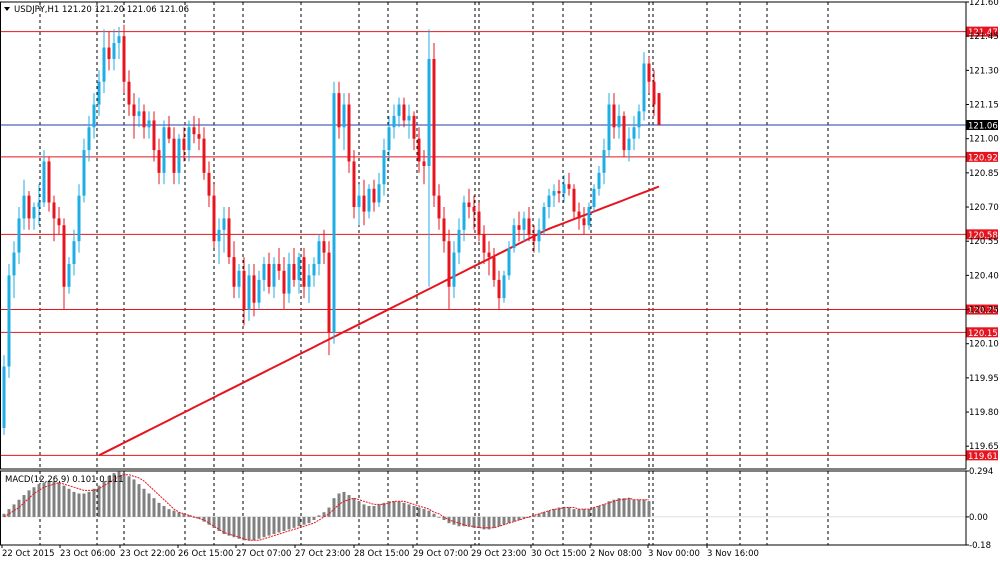 This screenshot has height=562, width=1000. I want to click on price-level-label: 120.25, so click(983, 311).